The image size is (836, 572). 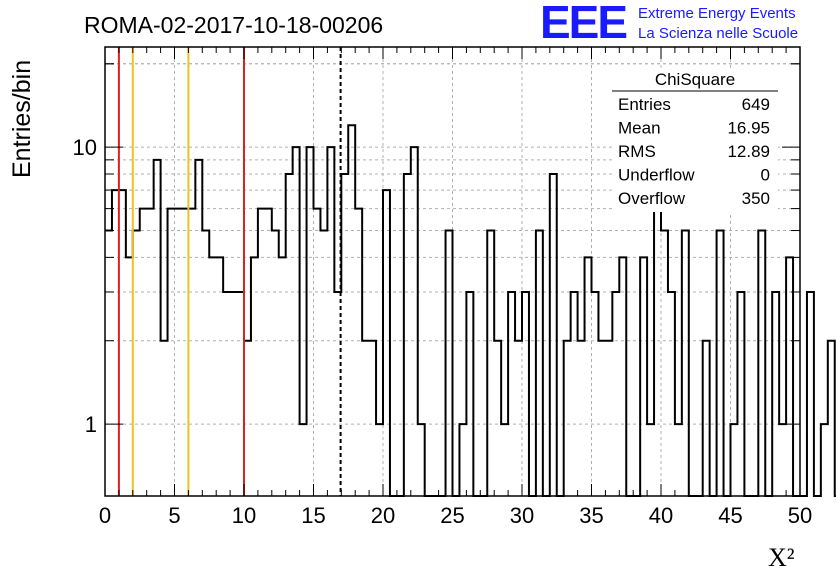 I want to click on y-tick-label: 1, so click(x=91, y=424).